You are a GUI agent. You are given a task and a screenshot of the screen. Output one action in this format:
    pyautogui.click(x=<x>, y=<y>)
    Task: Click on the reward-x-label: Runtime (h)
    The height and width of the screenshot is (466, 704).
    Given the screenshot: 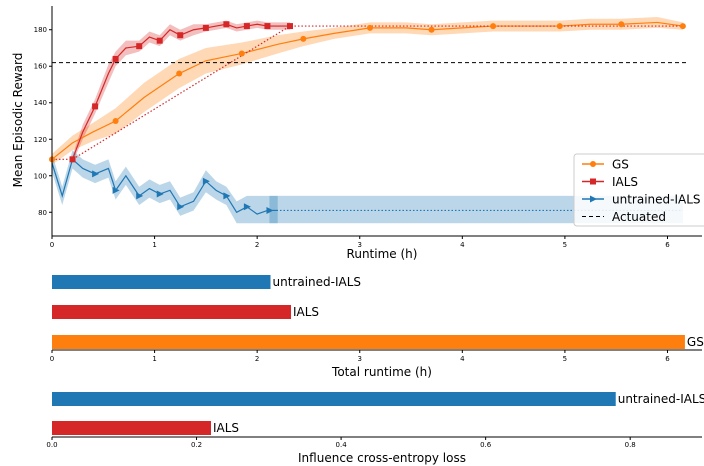 What is the action you would take?
    pyautogui.click(x=382, y=254)
    